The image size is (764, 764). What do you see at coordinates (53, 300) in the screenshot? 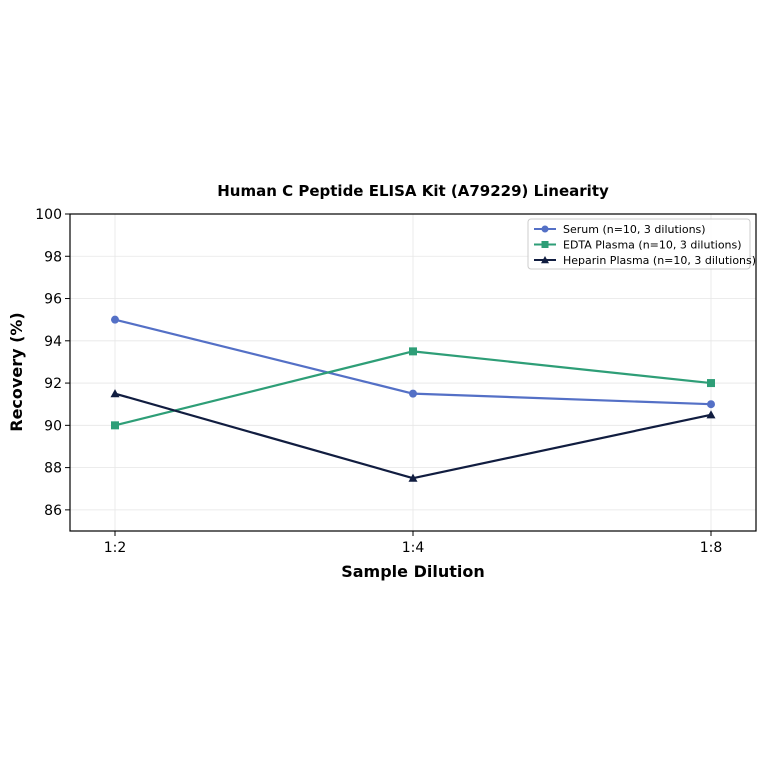
I see `y-tick-label: 96` at bounding box center [53, 300].